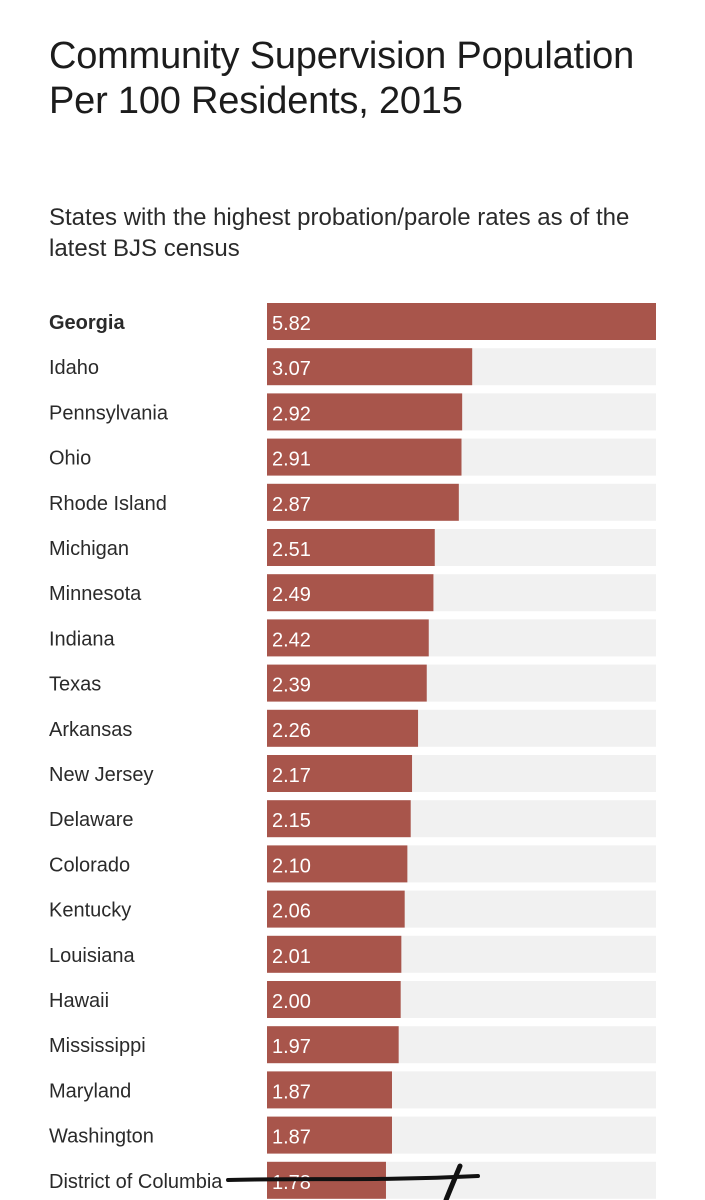 The image size is (705, 1200). What do you see at coordinates (89, 865) in the screenshot?
I see `category-label: Colorado` at bounding box center [89, 865].